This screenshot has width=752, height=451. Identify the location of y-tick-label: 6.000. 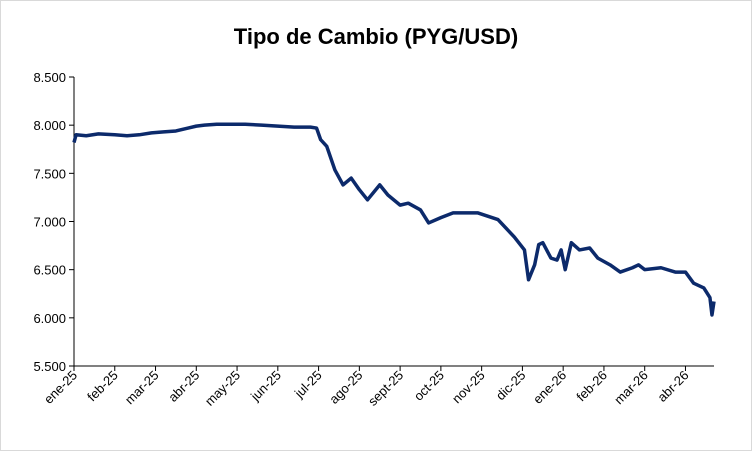
(49, 318).